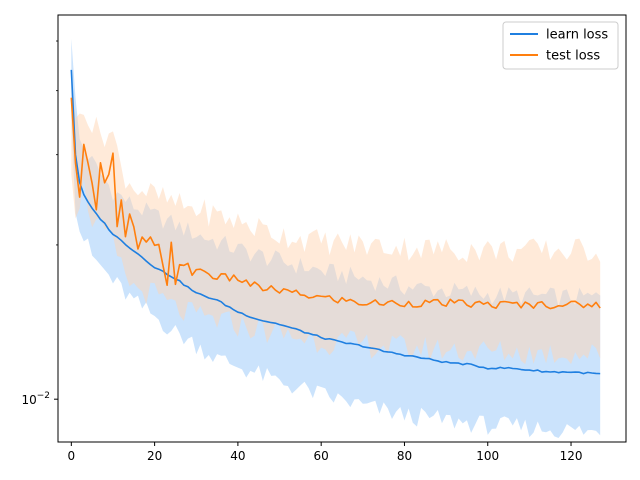 The width and height of the screenshot is (640, 480). Describe the element at coordinates (487, 456) in the screenshot. I see `x-tick-label: 100` at that location.